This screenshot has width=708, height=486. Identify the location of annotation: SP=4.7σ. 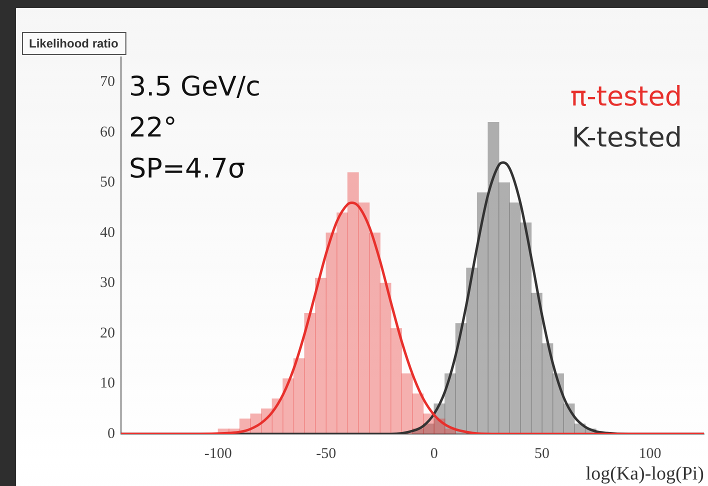
(187, 169).